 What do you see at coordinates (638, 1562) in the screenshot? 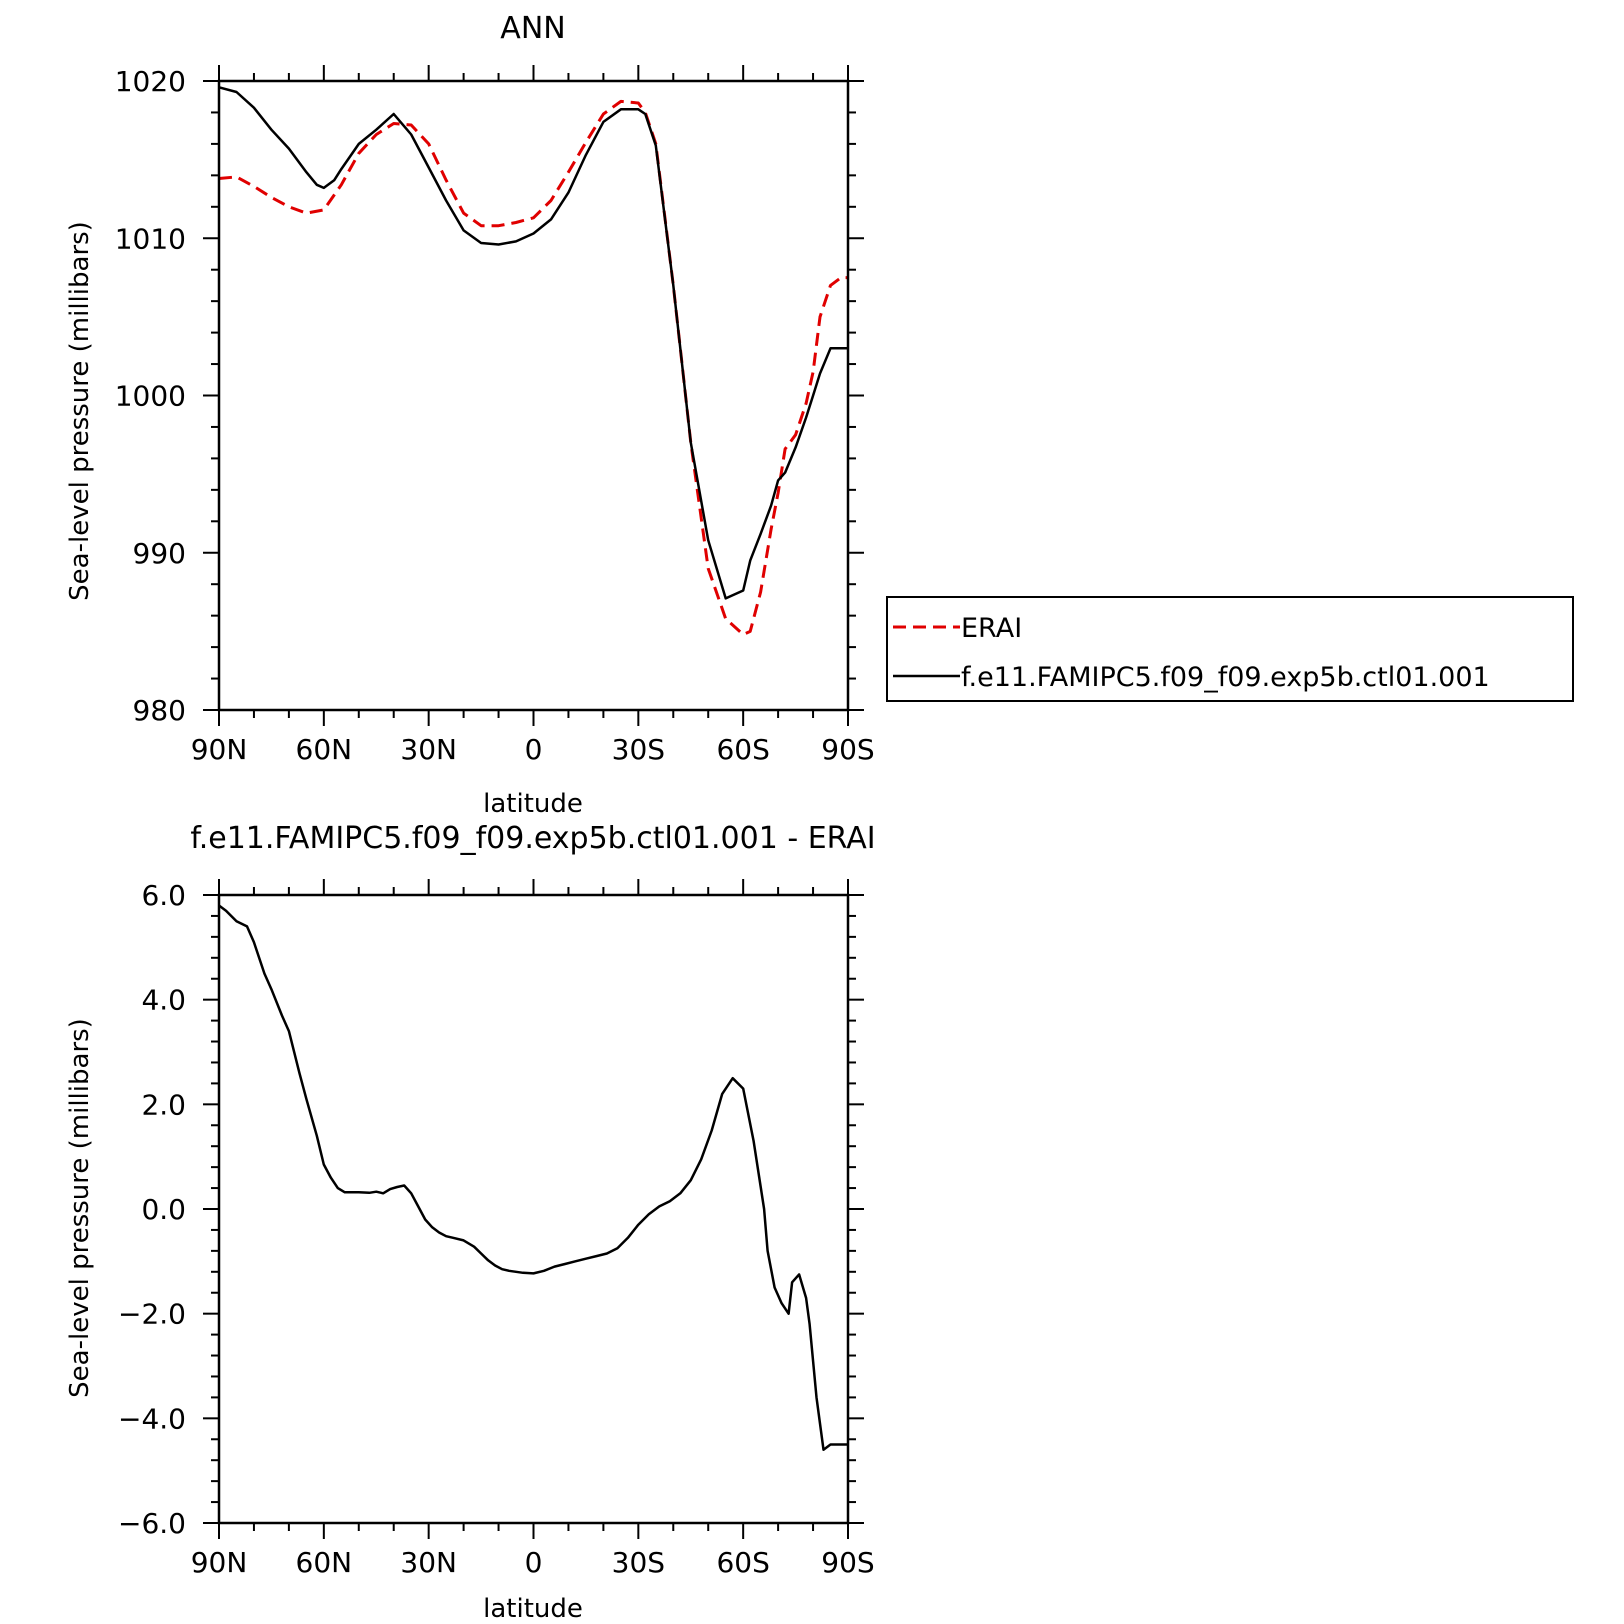
I see `bottom-x-tick-label: 30S` at bounding box center [638, 1562].